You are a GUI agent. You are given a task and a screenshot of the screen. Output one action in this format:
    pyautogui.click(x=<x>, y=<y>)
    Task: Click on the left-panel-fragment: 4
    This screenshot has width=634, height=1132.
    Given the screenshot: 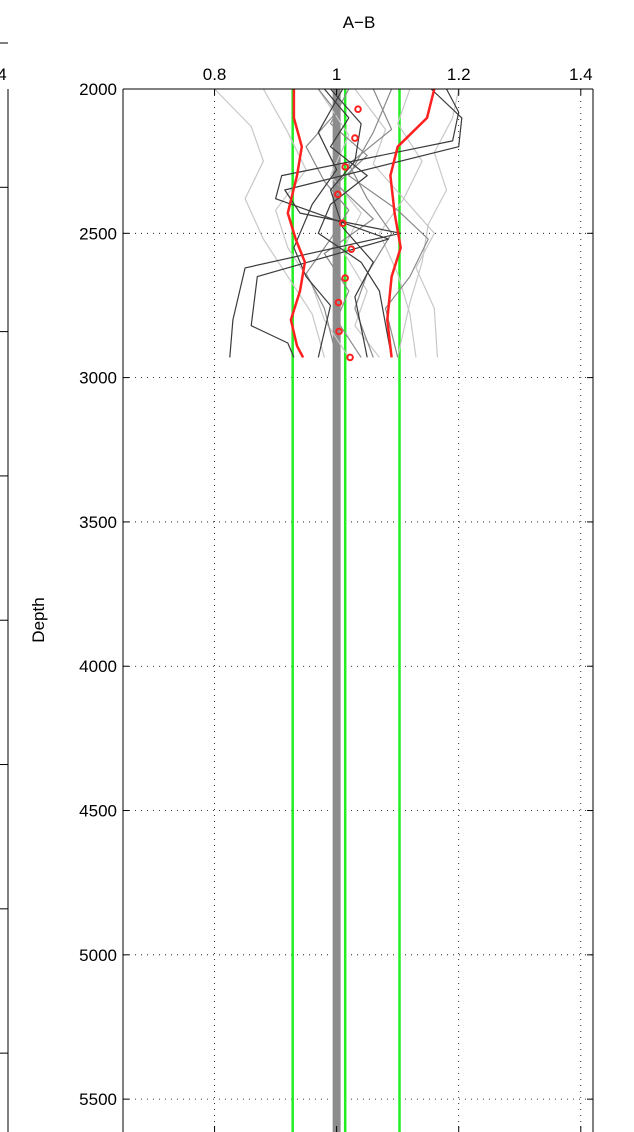 What is the action you would take?
    pyautogui.click(x=4, y=598)
    